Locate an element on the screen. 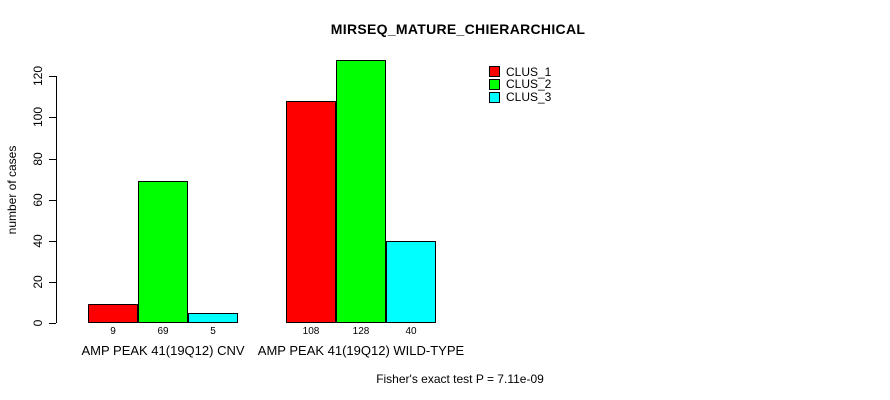 This screenshot has height=400, width=890. bar-value-label: 128 is located at coordinates (361, 331).